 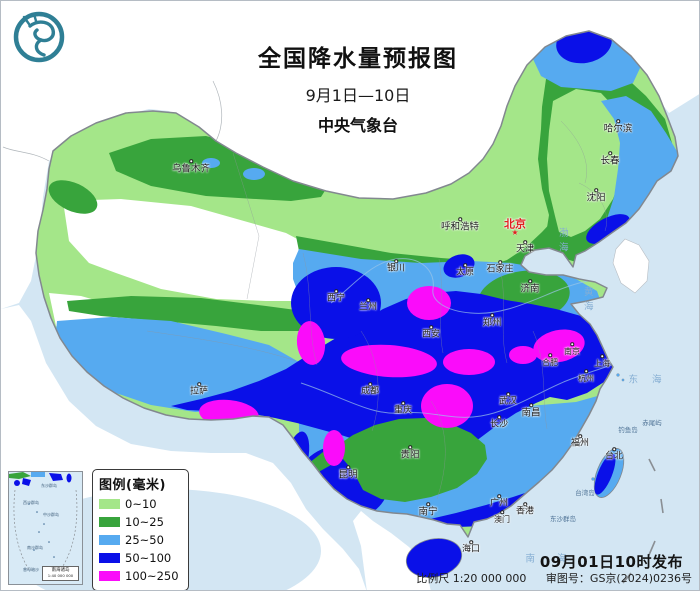 I want to click on footer-meta: 比例尺 1:20 000 000 审图号：GS京(2024)0236号, so click(x=546, y=578).